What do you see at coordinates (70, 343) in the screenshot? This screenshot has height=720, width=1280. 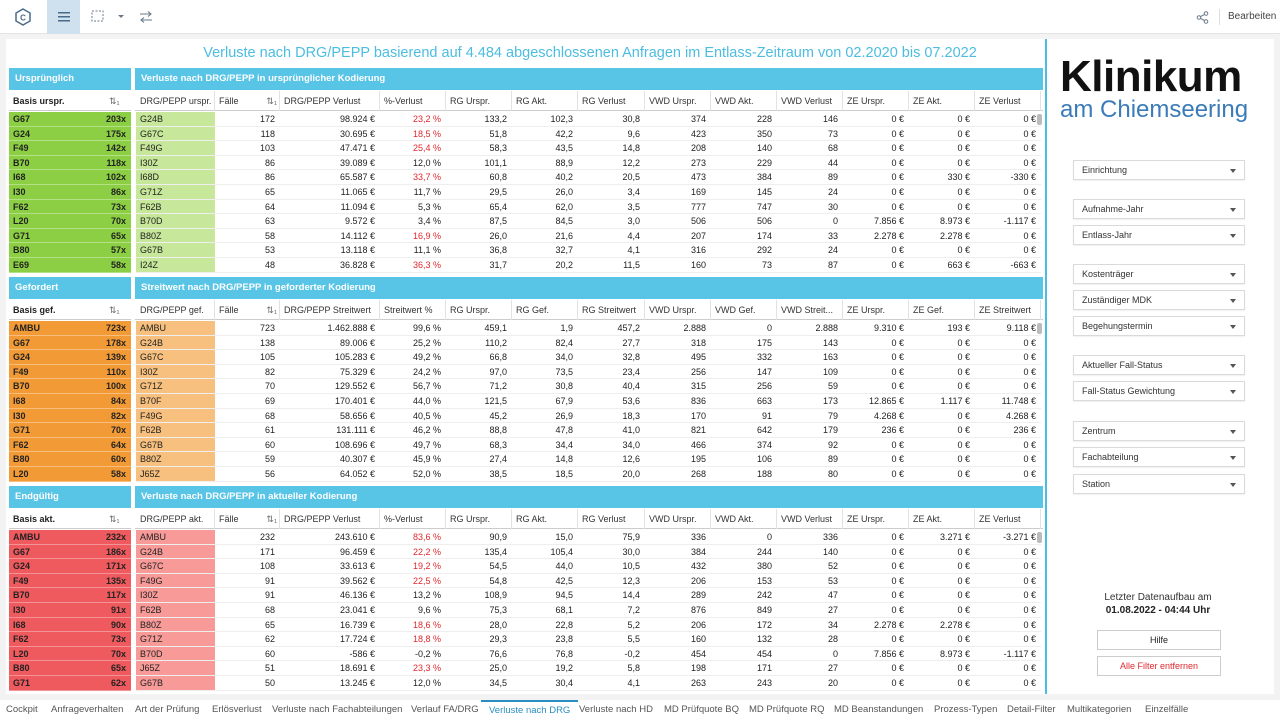 I see `left-table-row: G67 178x` at bounding box center [70, 343].